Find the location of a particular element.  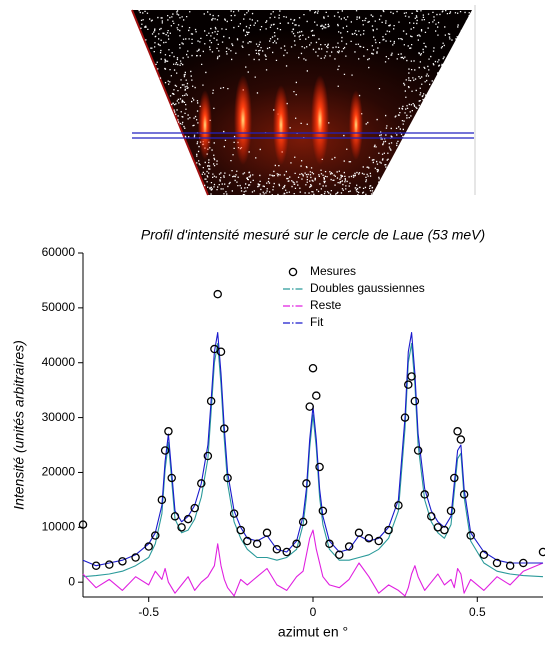

detector-edge is located at coordinates (170, 102).